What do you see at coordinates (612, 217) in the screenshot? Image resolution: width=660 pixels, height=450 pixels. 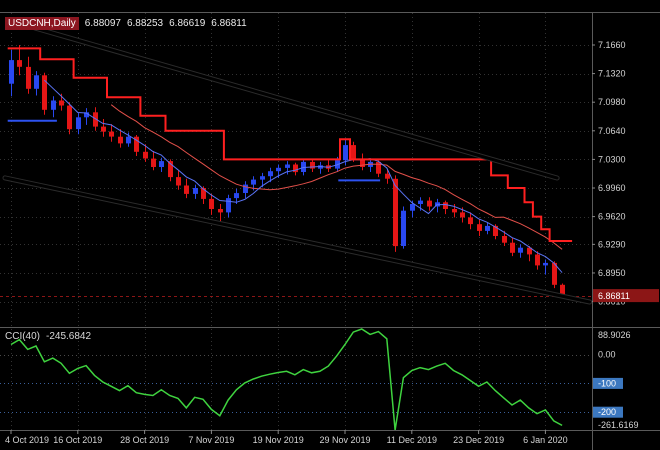 I see `axis-label: 6.9620` at bounding box center [612, 217].